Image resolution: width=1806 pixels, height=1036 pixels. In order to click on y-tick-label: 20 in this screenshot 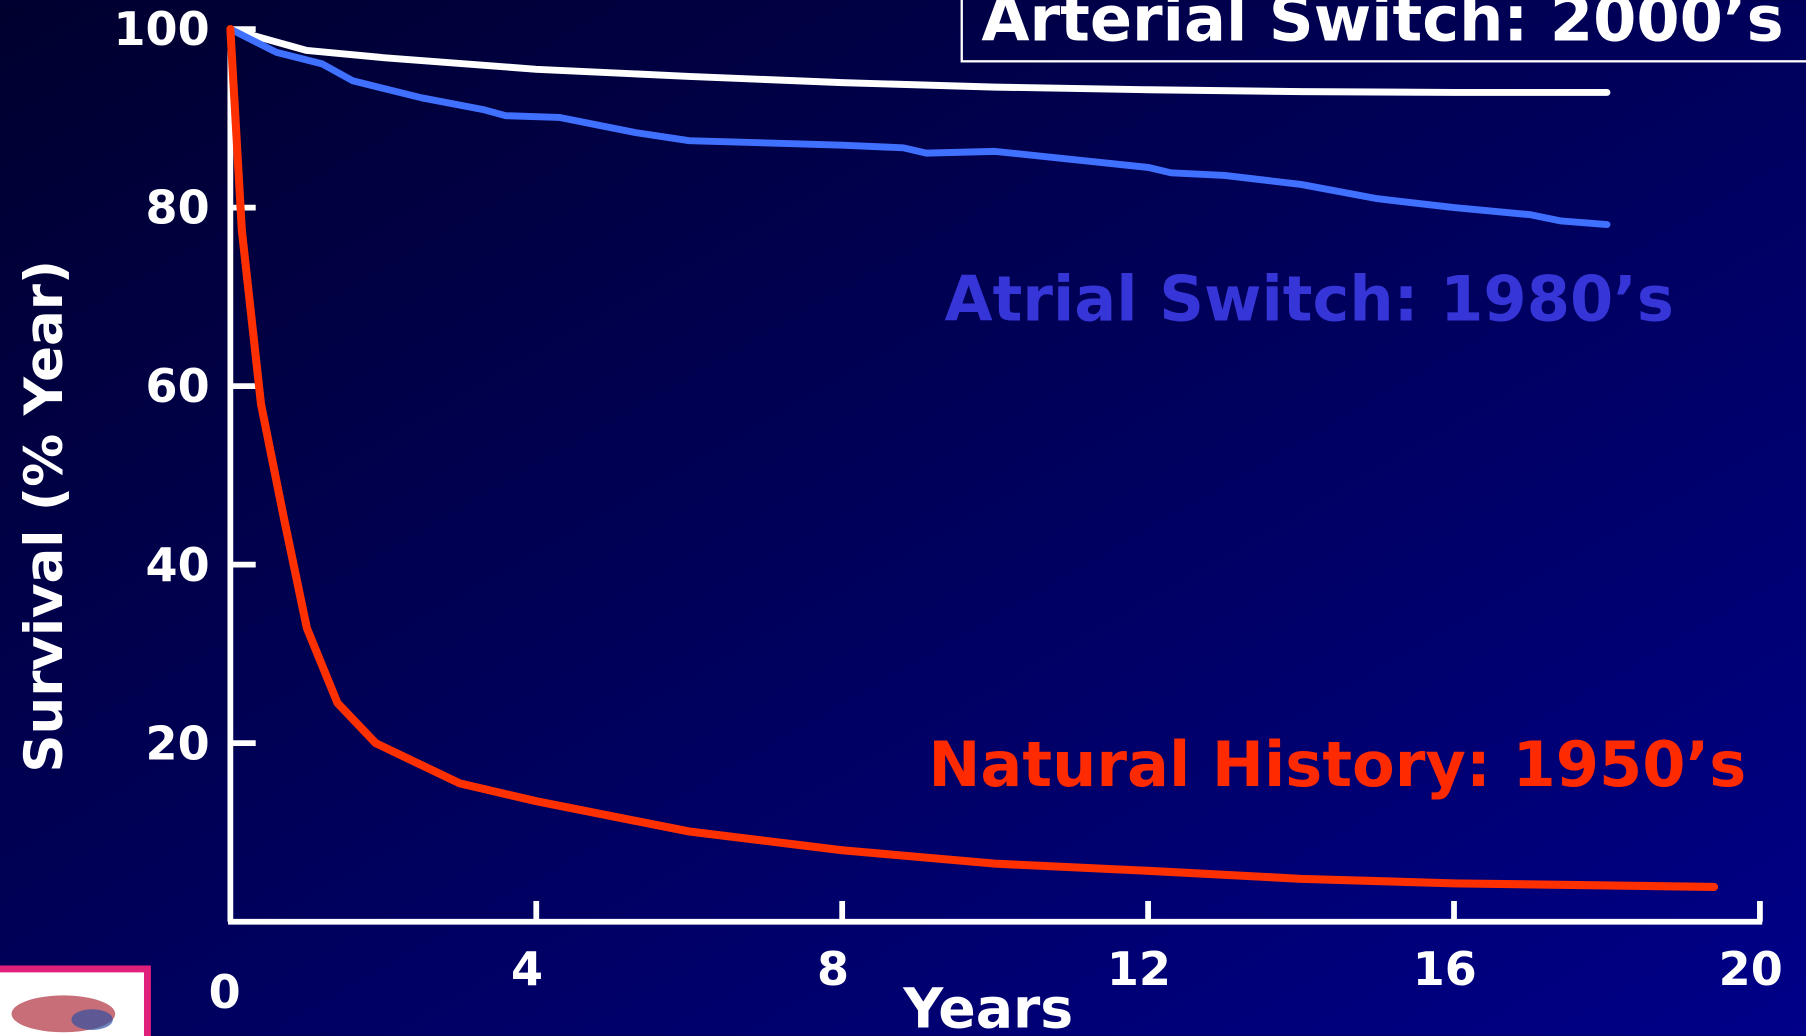, I will do `click(178, 743)`.